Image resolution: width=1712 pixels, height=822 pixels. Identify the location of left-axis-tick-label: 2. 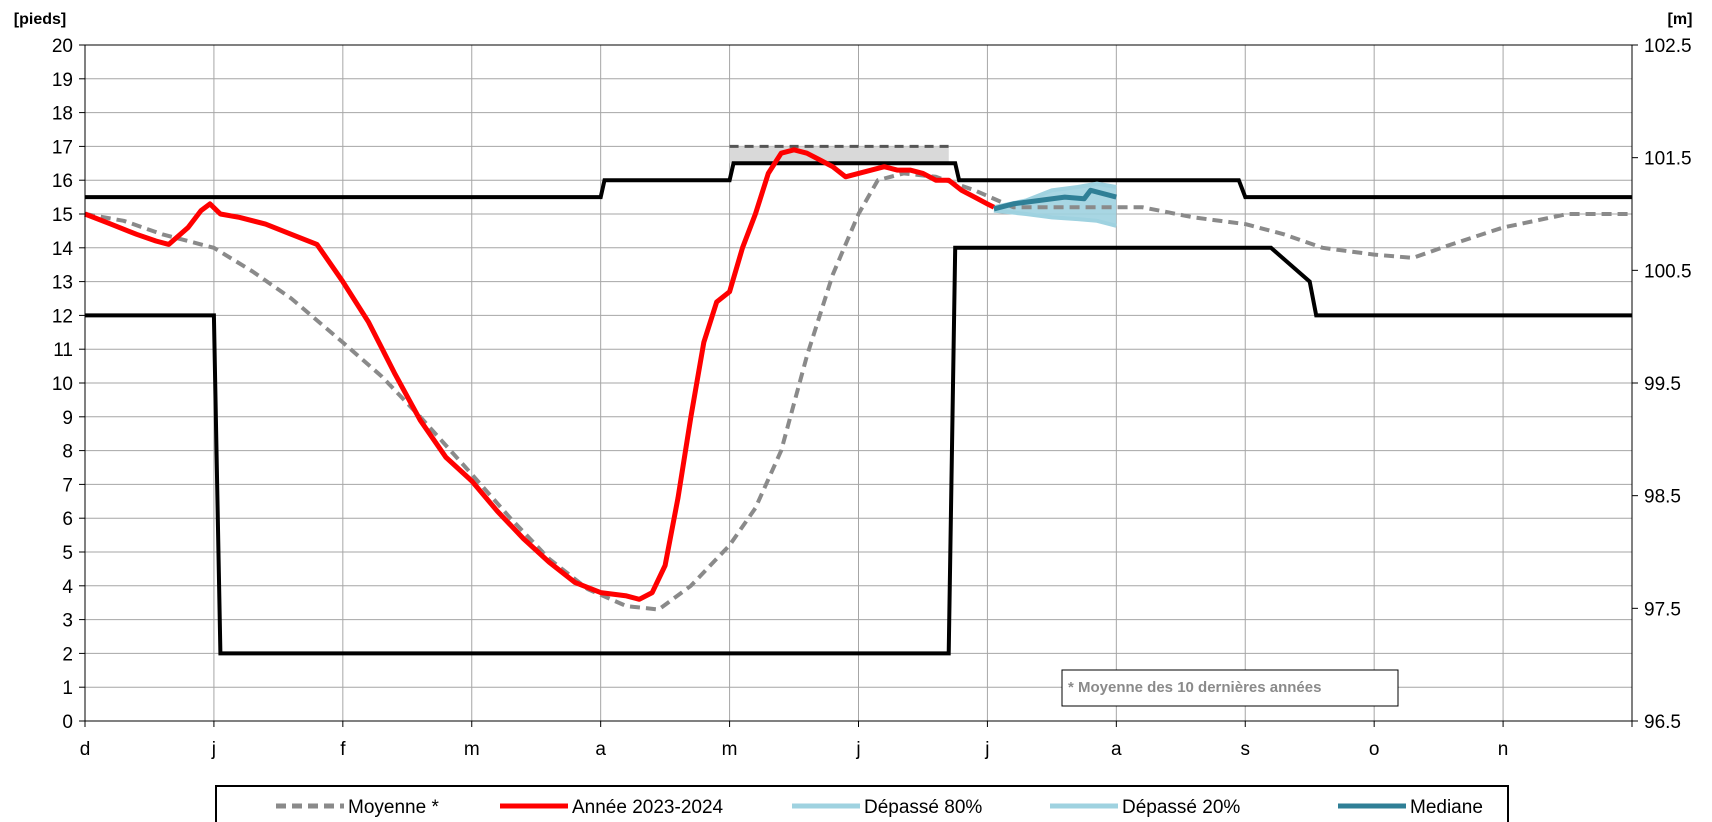
(67, 654).